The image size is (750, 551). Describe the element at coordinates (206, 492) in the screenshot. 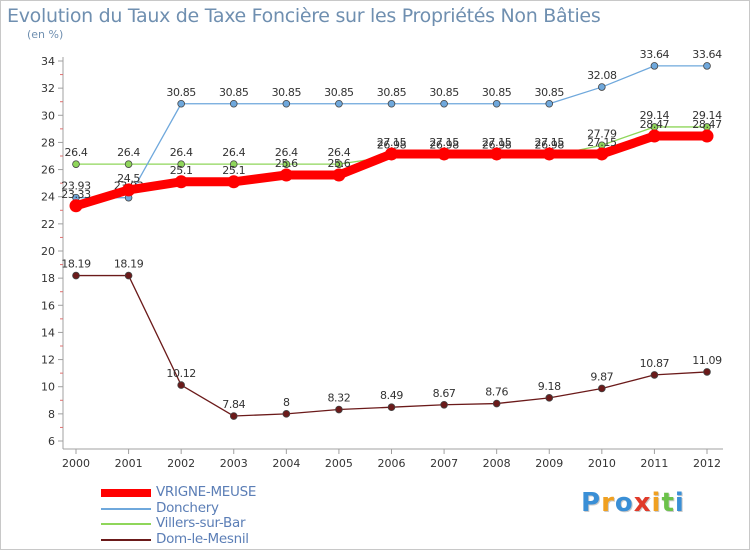

I see `legend-label-vrigne-meuse: VRIGNE-MEUSE` at that location.